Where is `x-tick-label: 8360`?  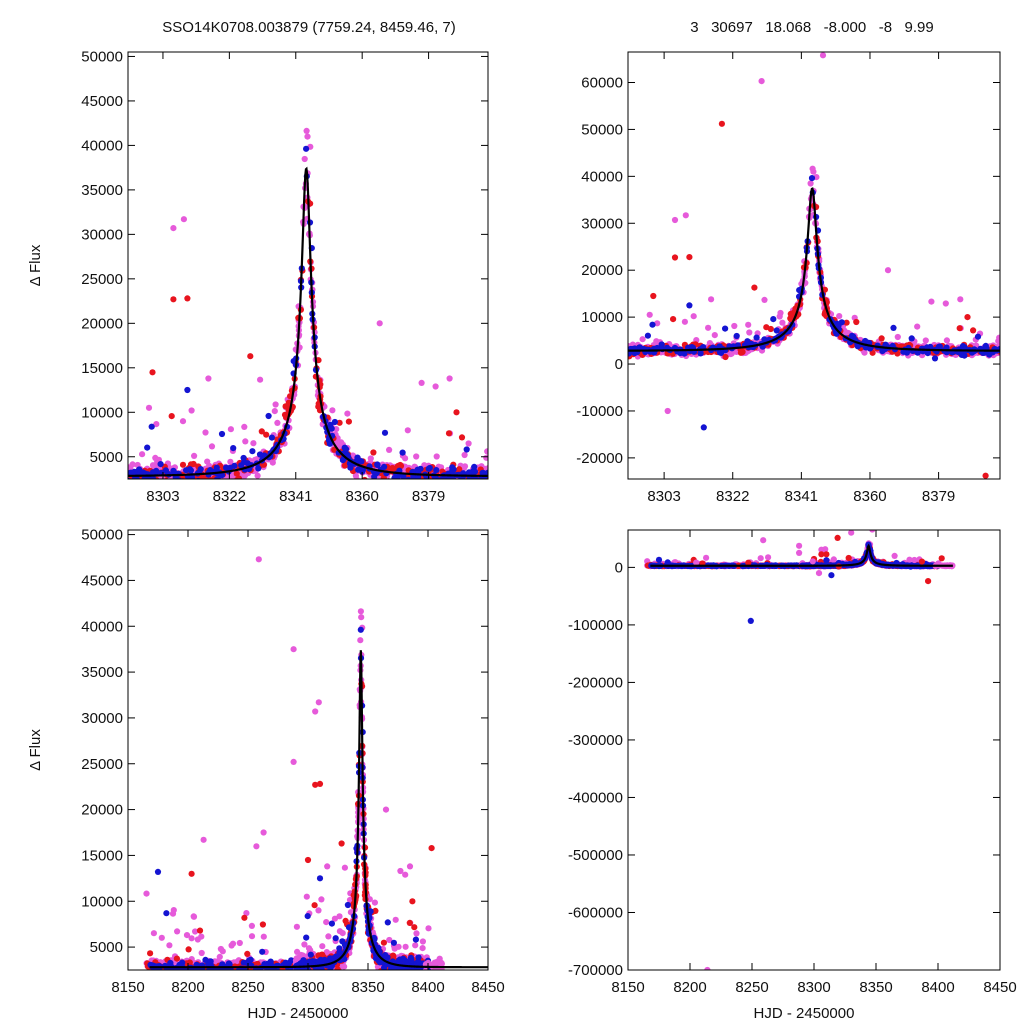
x-tick-label: 8360 is located at coordinates (869, 496).